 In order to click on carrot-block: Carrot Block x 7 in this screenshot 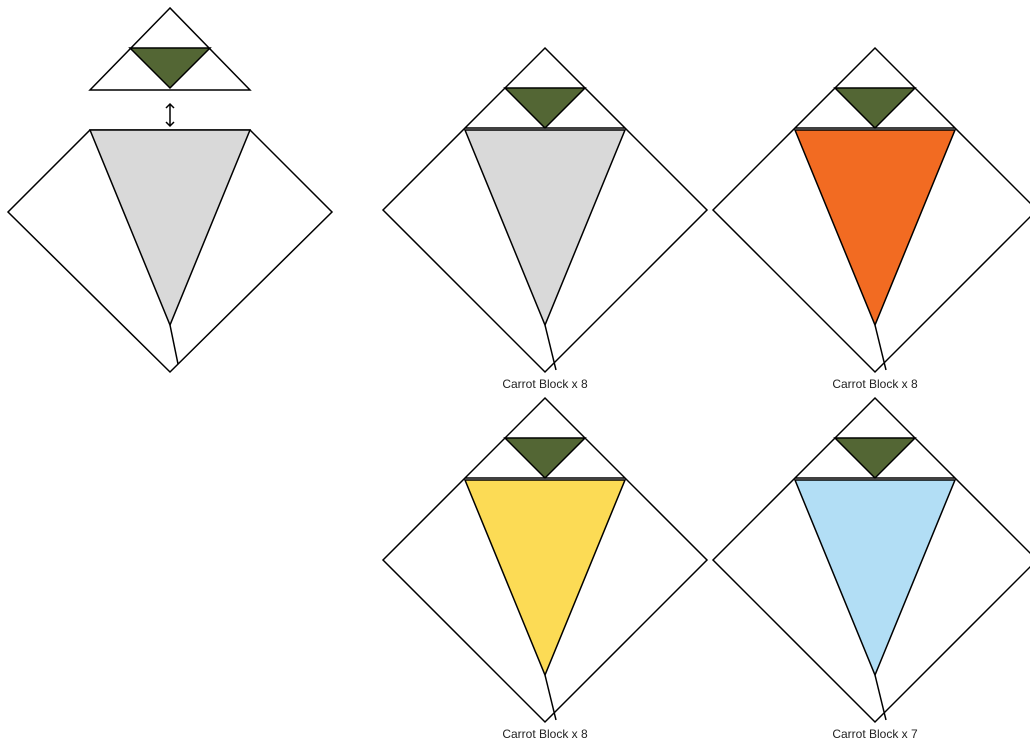, I will do `click(870, 568)`.